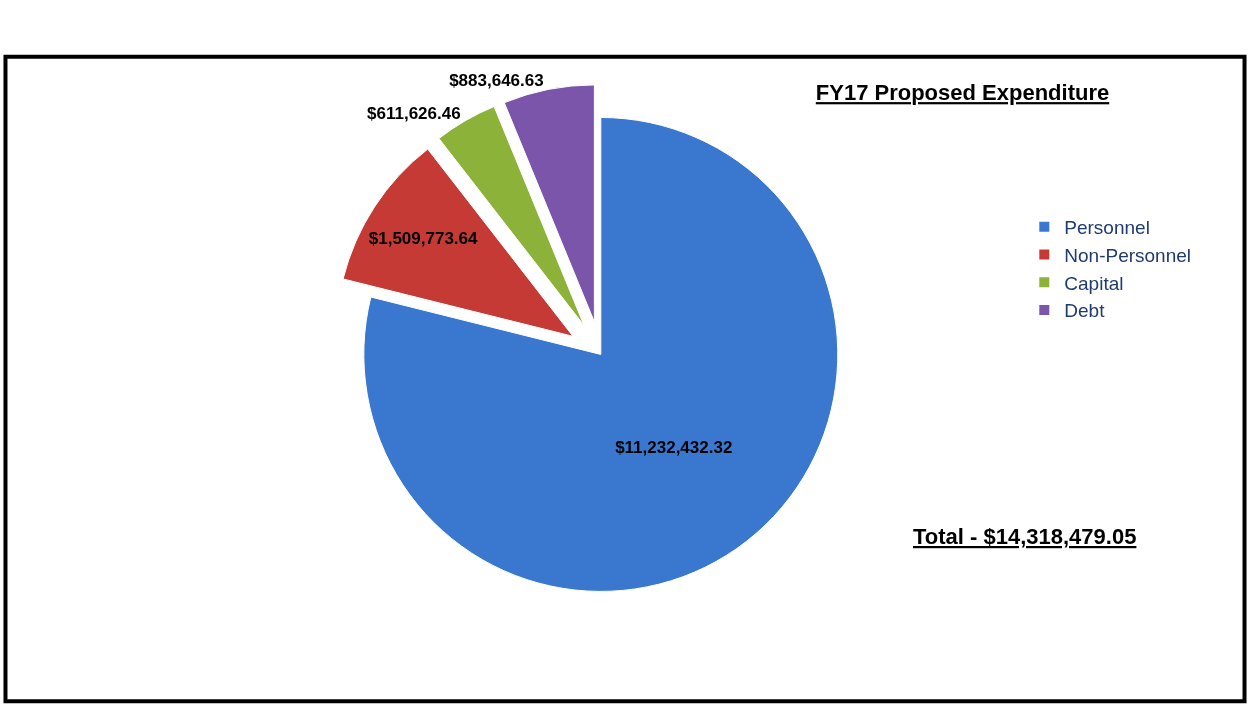 The height and width of the screenshot is (706, 1250). What do you see at coordinates (674, 448) in the screenshot?
I see `data-label: $11,232,432.32` at bounding box center [674, 448].